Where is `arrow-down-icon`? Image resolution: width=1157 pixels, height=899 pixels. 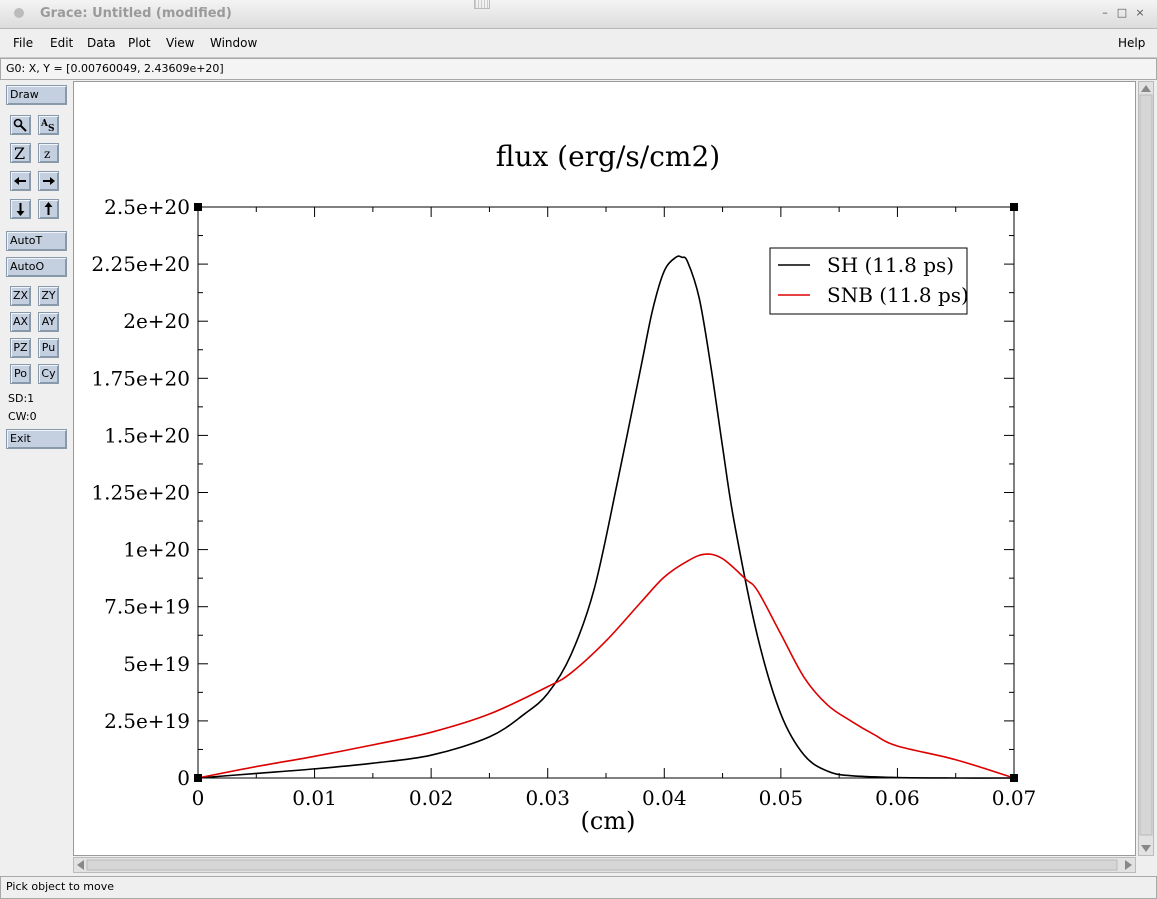
arrow-down-icon is located at coordinates (20, 209).